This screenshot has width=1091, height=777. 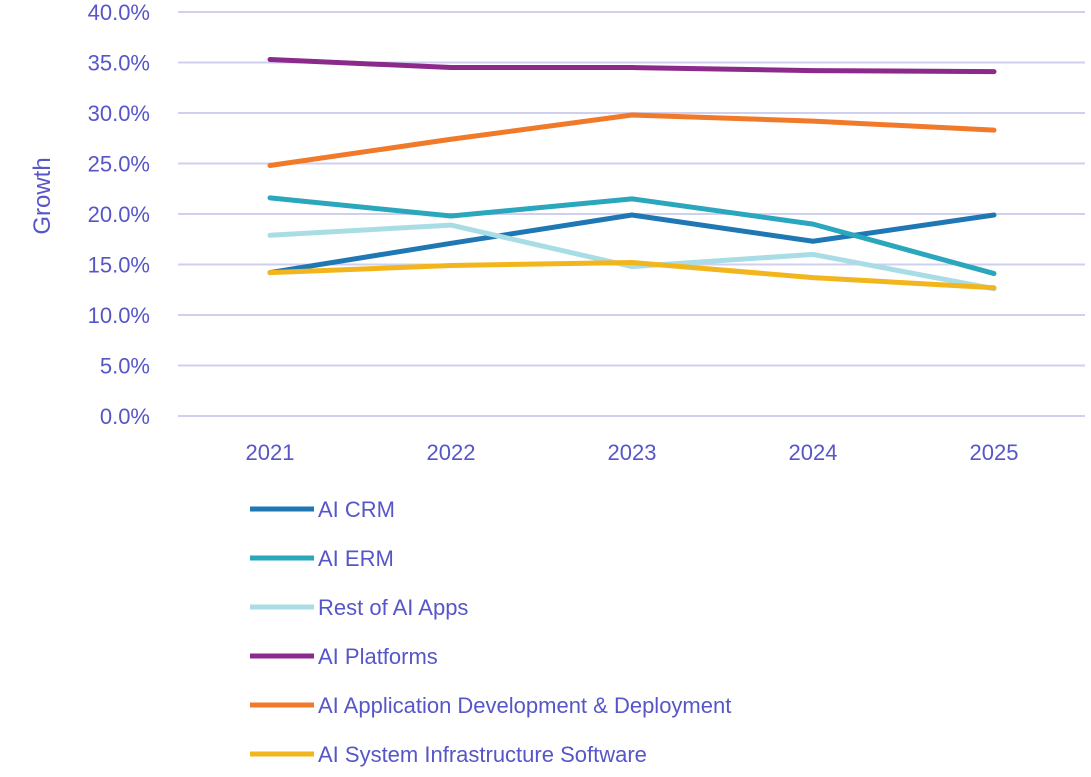 I want to click on y-tick-label: 20.0%, so click(x=119, y=214).